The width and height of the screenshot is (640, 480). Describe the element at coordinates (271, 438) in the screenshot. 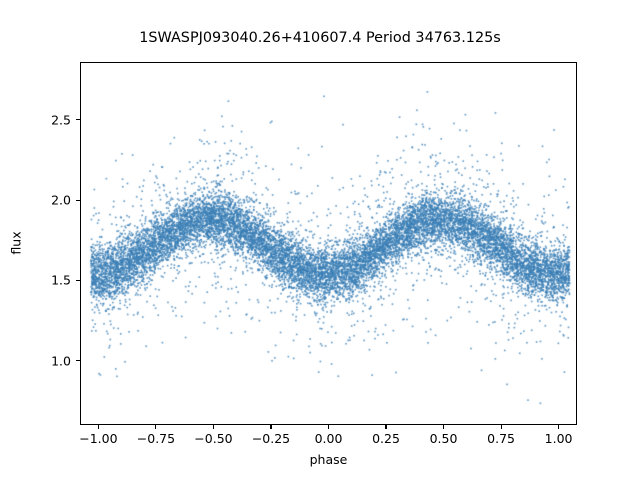

I see `x-axis-tick-label: −0.25` at that location.